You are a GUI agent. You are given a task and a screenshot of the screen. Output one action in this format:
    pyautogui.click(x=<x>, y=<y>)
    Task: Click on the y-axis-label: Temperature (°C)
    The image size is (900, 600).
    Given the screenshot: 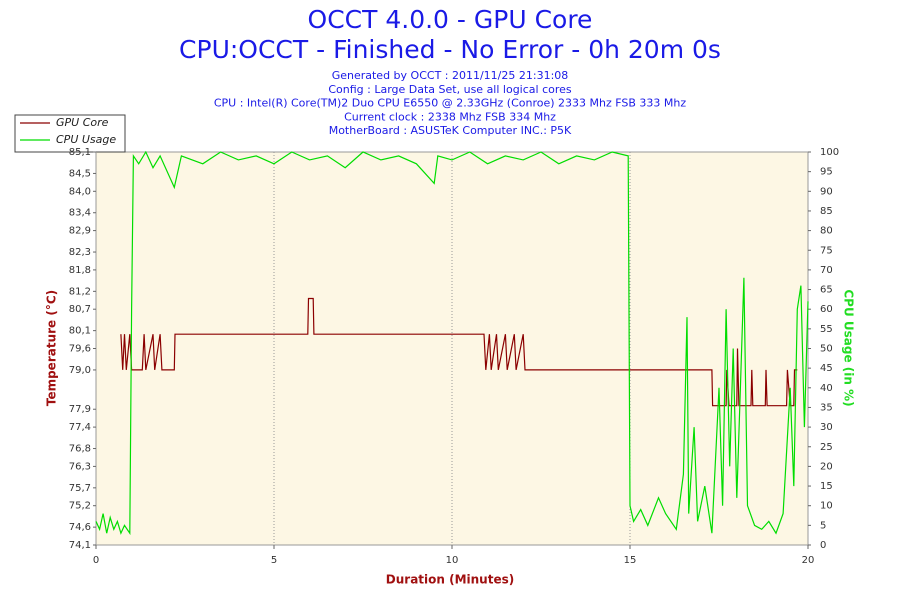 What is the action you would take?
    pyautogui.click(x=52, y=348)
    